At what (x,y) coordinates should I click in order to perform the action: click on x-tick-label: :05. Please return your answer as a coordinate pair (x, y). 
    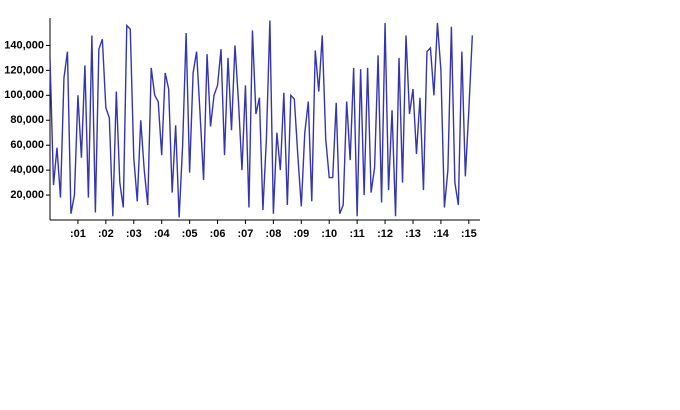
    Looking at the image, I should click on (190, 234).